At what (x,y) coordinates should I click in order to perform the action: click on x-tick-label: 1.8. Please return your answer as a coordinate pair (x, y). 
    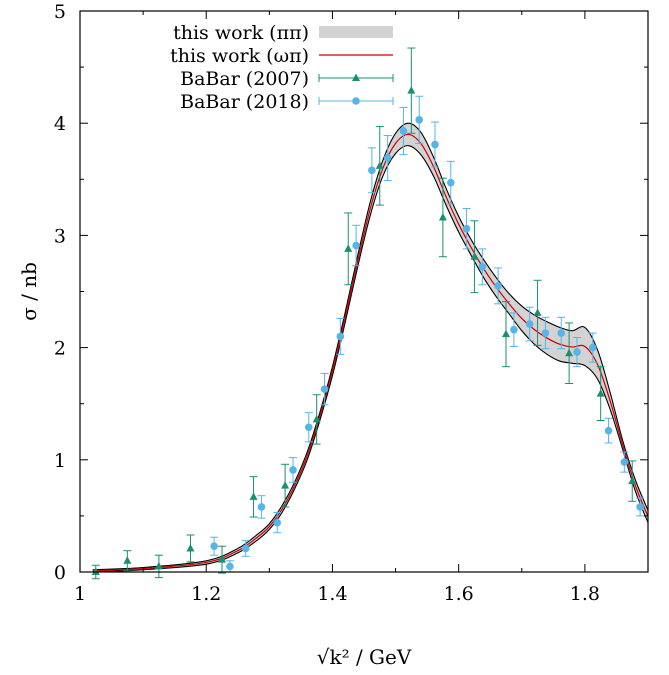
    Looking at the image, I should click on (585, 594).